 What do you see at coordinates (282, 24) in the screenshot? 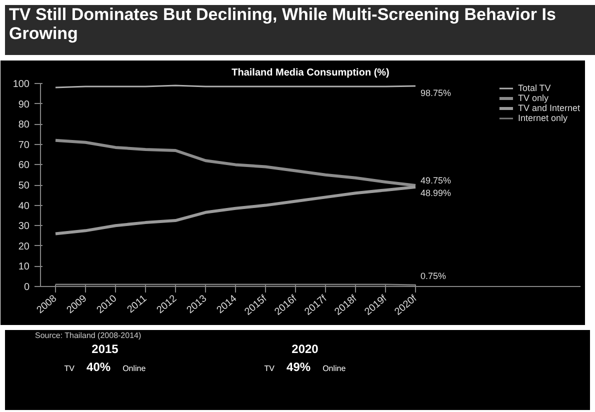
I see `chart-title: TV Still Dominates But Declining, While Multi-Screening Behavior Is Growing` at bounding box center [282, 24].